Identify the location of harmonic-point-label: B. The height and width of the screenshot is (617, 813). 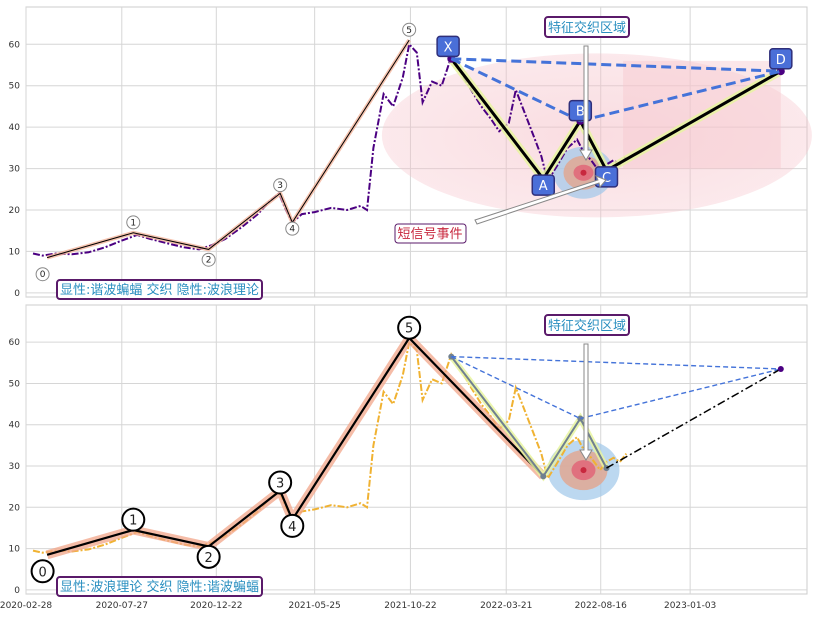
(580, 112).